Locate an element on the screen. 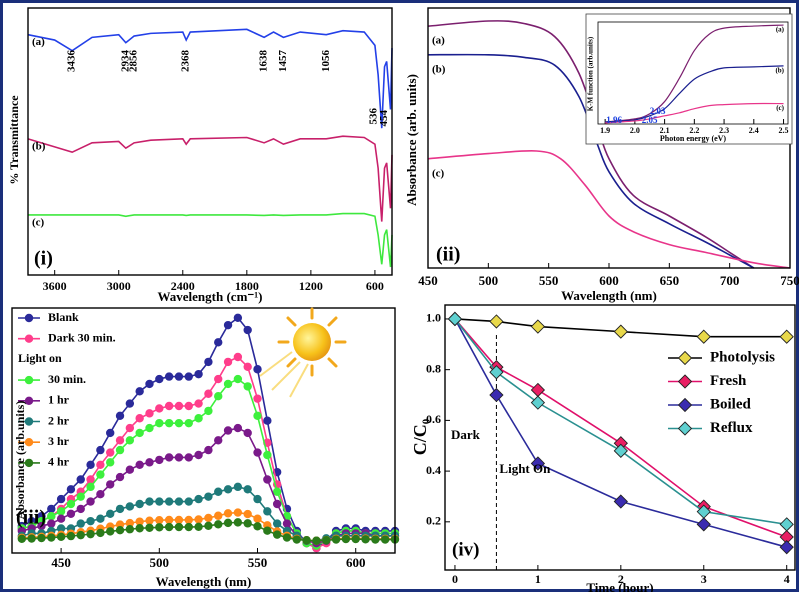 The image size is (799, 592). legend-label: Reflux is located at coordinates (731, 428).